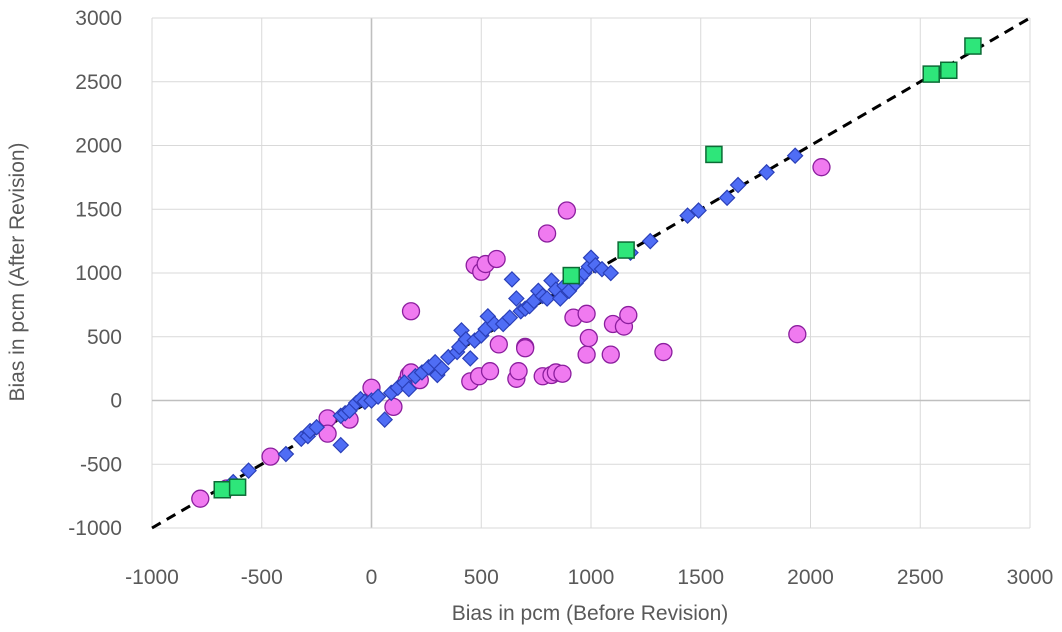  I want to click on y-tick-label: 1000, so click(98, 273).